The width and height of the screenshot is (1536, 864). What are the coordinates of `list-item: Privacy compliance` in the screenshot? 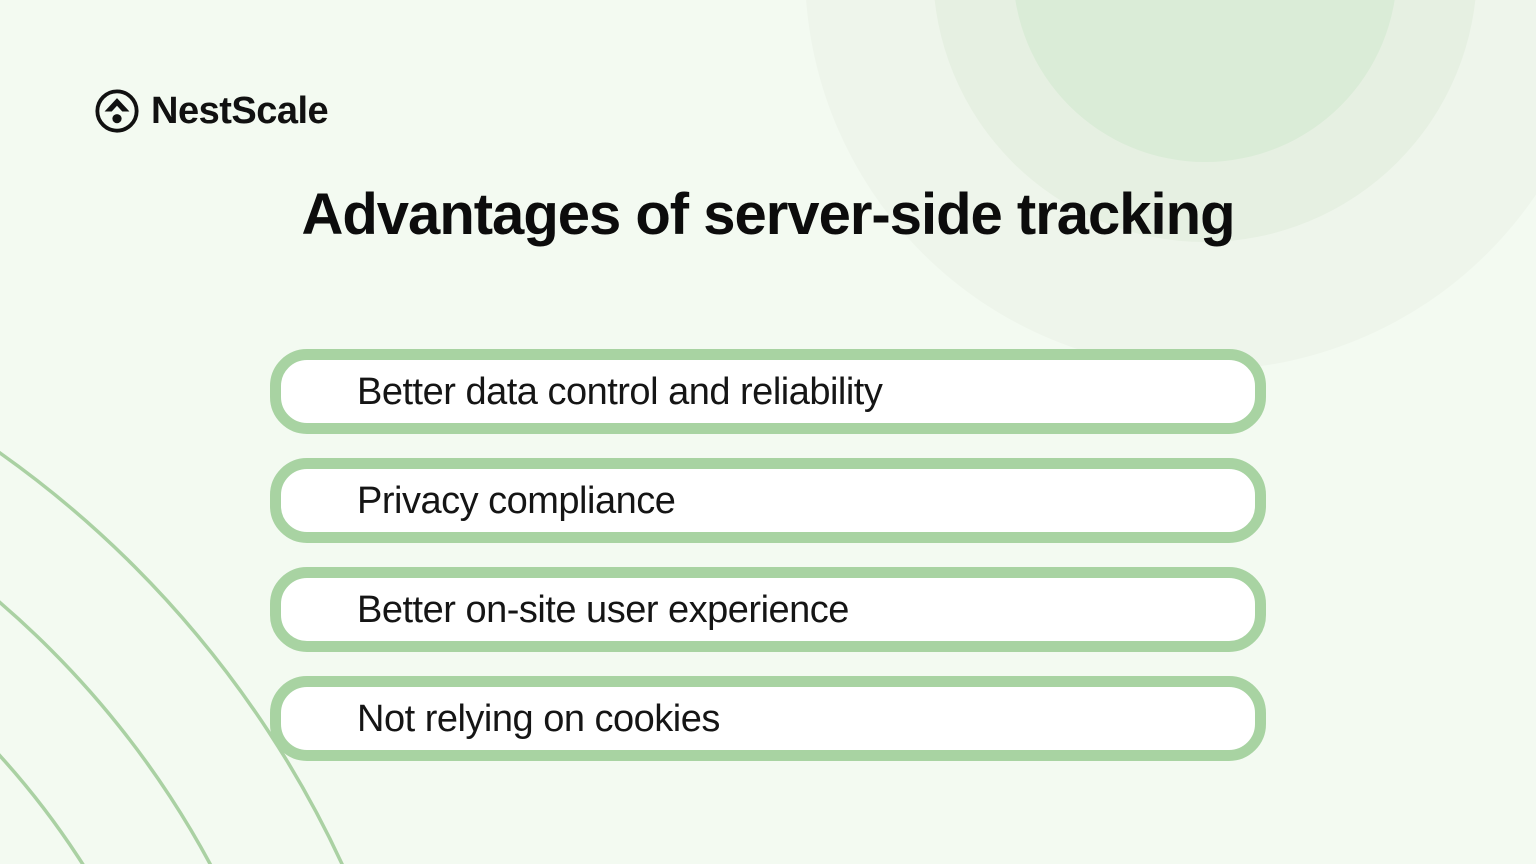 It's located at (768, 500).